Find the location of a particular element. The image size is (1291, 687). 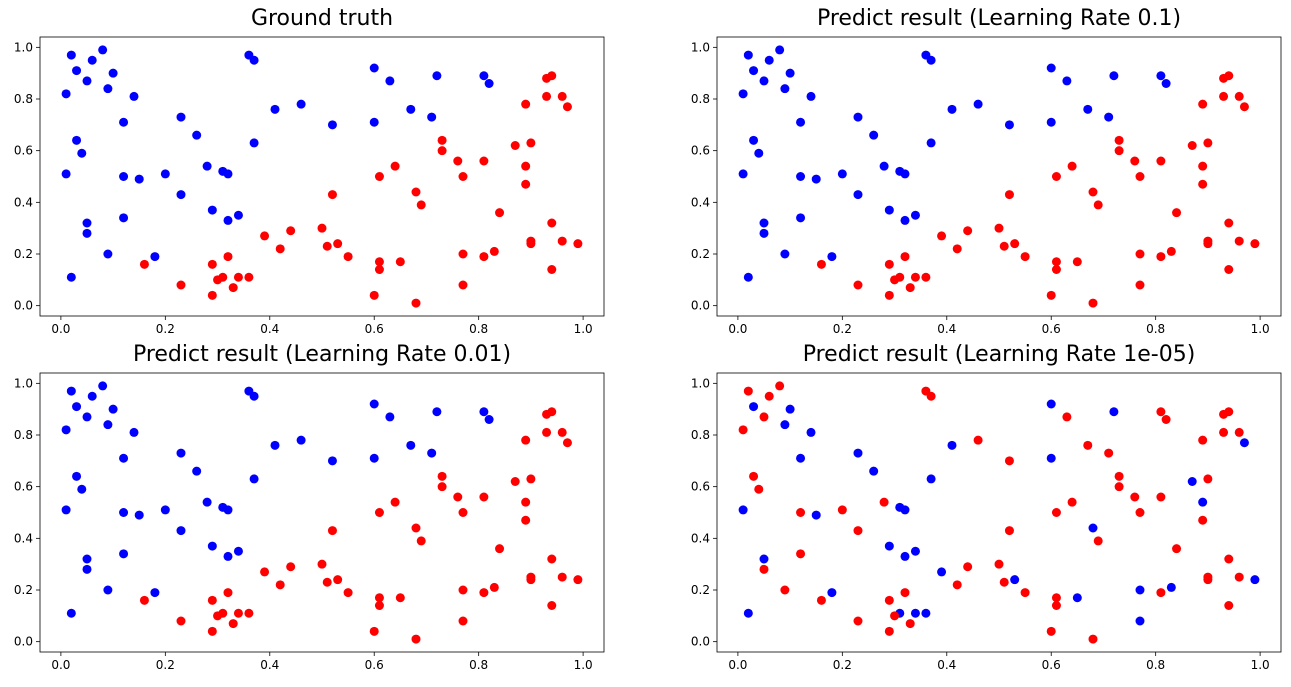

x-tick-label: 0.6 is located at coordinates (1051, 665).